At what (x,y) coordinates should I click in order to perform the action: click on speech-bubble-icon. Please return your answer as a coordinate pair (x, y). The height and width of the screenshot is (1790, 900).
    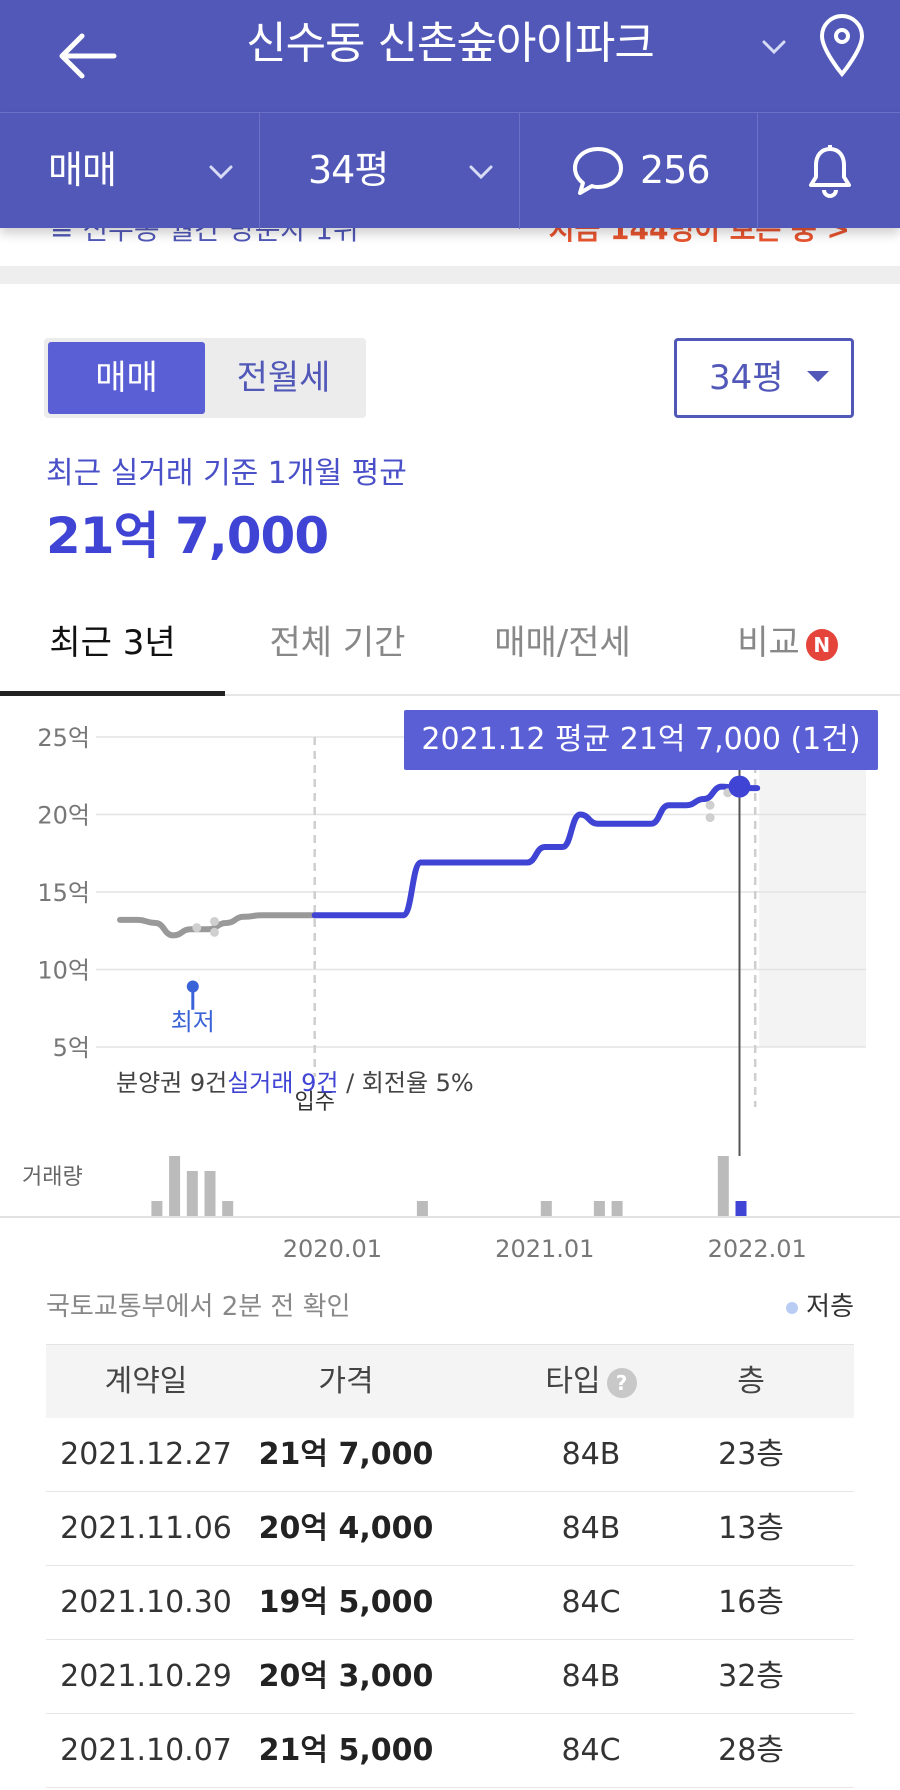
    Looking at the image, I should click on (598, 171).